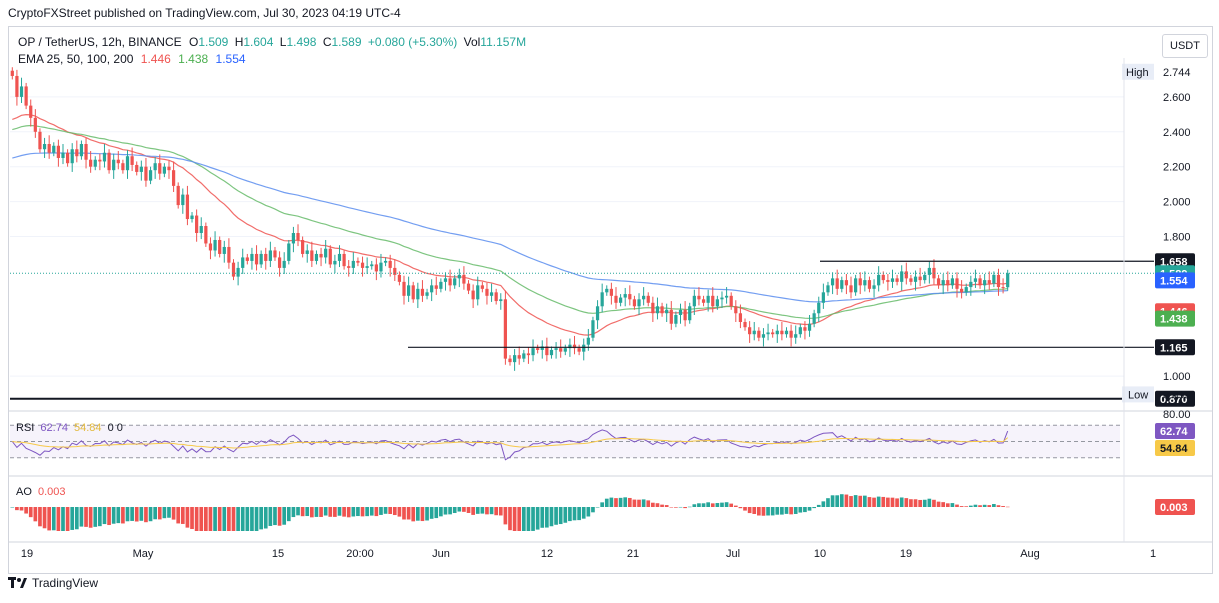  What do you see at coordinates (1174, 432) in the screenshot?
I see `rsi-value-label: 62.74` at bounding box center [1174, 432].